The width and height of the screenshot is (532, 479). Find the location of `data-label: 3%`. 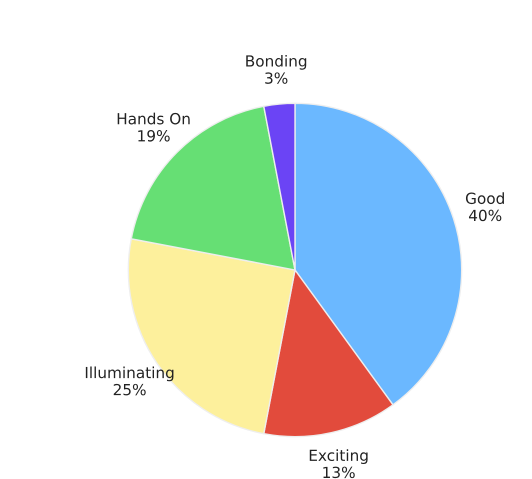

data-label: 3% is located at coordinates (276, 78).